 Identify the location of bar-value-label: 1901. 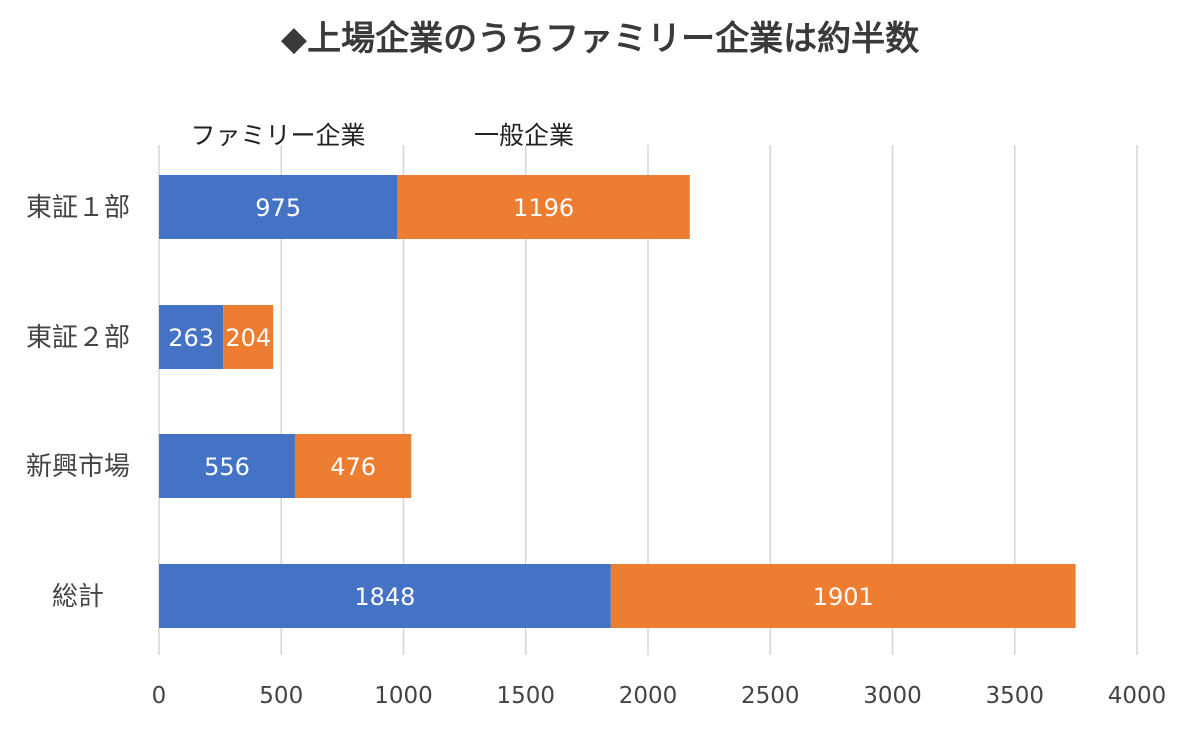
(843, 597).